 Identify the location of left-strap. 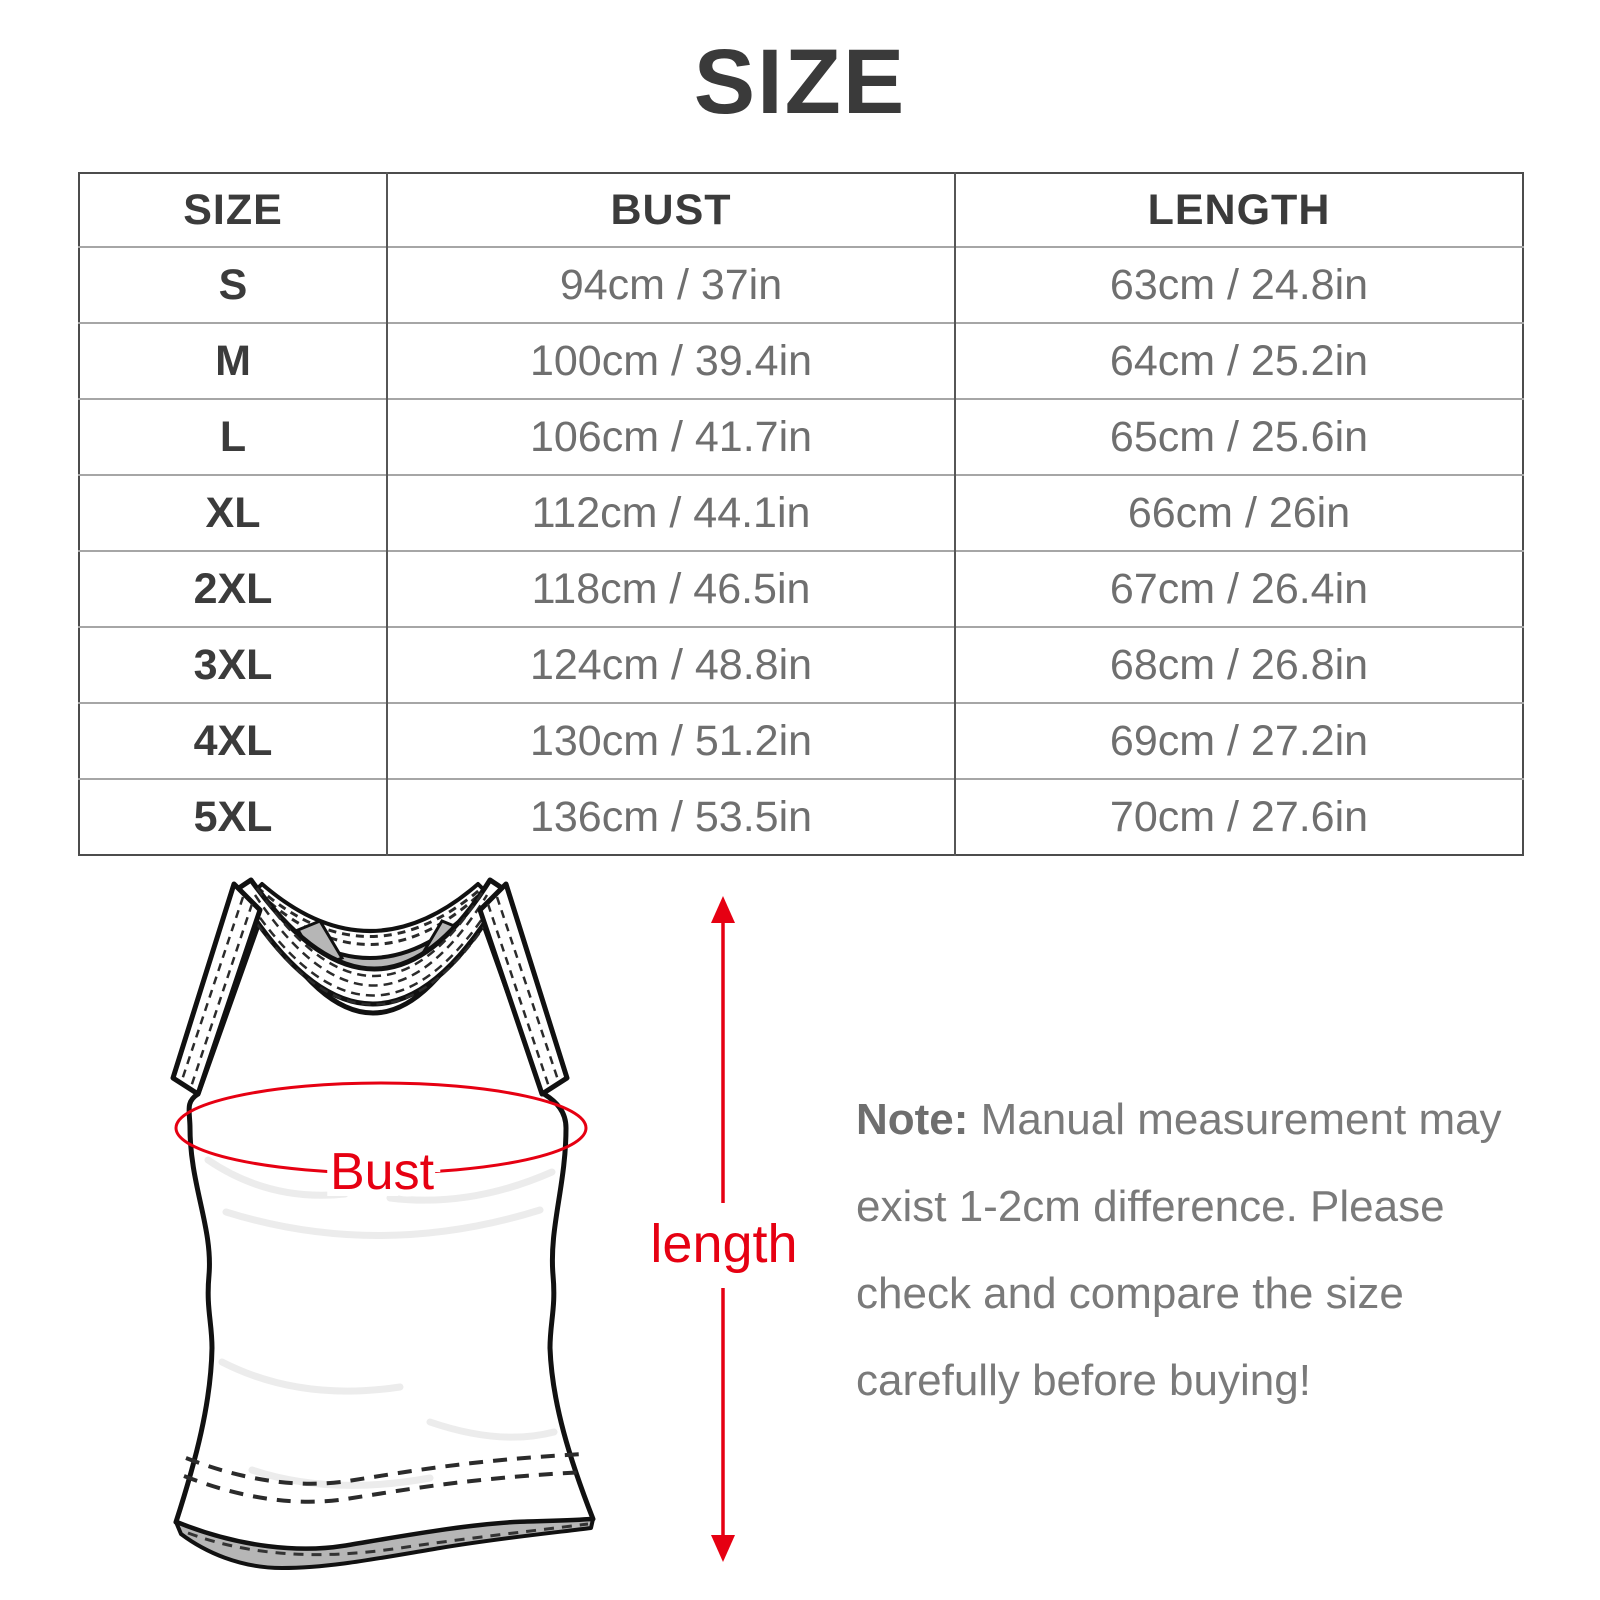
(216, 989).